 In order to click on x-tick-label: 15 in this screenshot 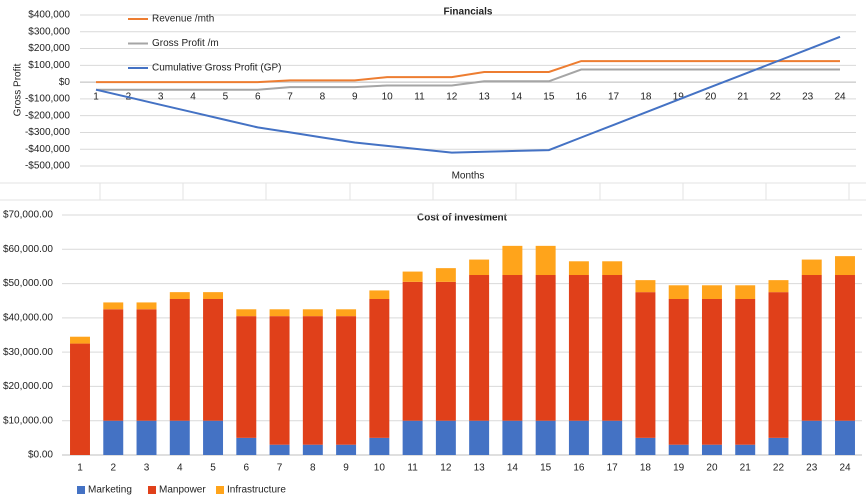, I will do `click(546, 468)`.